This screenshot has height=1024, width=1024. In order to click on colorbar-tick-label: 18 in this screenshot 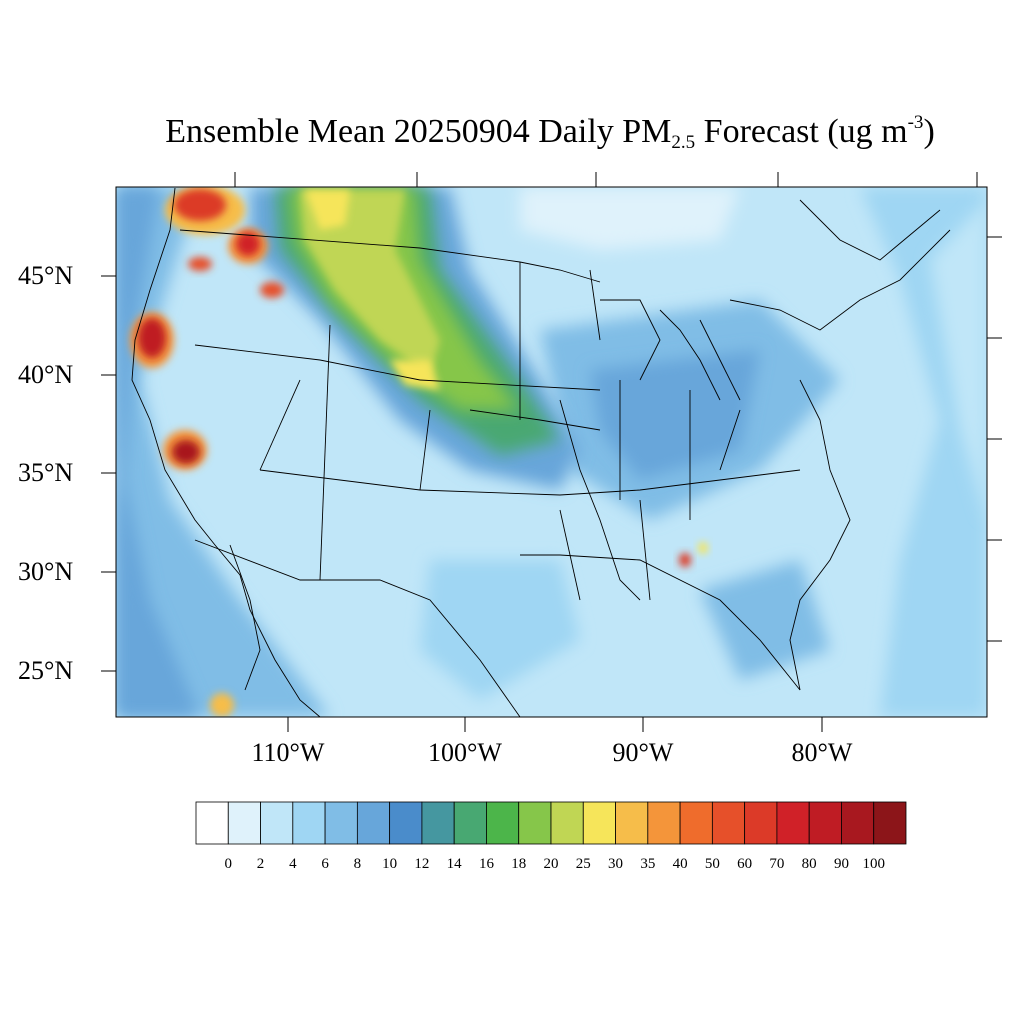, I will do `click(519, 864)`.